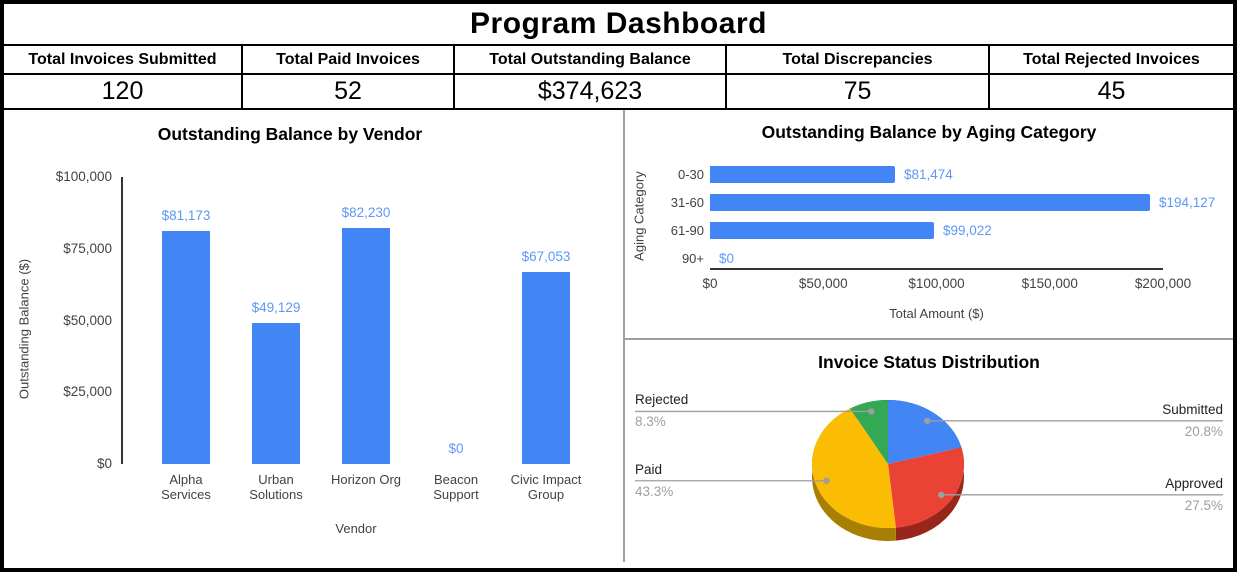 The height and width of the screenshot is (572, 1237). I want to click on y-category-label: 0-30, so click(690, 174).